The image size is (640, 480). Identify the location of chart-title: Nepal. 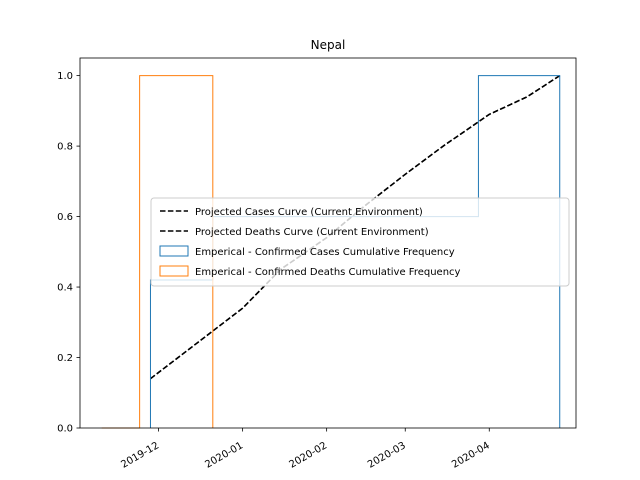
(328, 45).